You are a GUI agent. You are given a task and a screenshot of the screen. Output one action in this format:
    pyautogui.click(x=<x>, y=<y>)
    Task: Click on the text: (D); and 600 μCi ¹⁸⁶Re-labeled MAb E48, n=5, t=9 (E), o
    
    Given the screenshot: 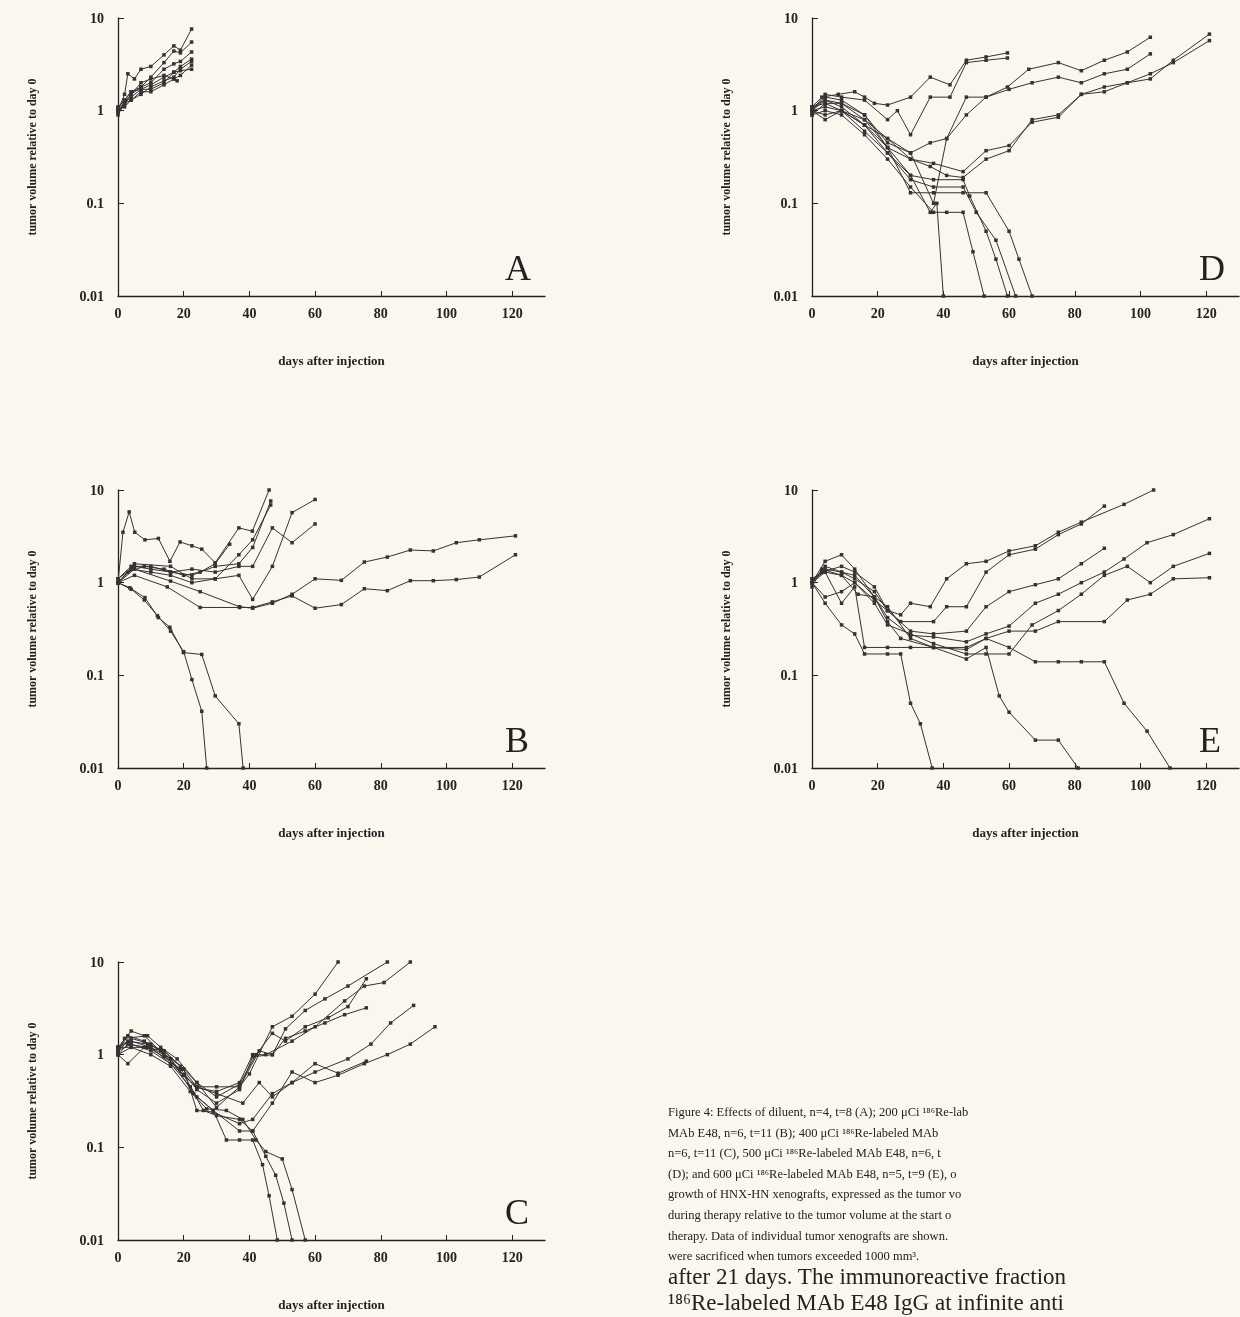 What is the action you would take?
    pyautogui.click(x=813, y=1174)
    